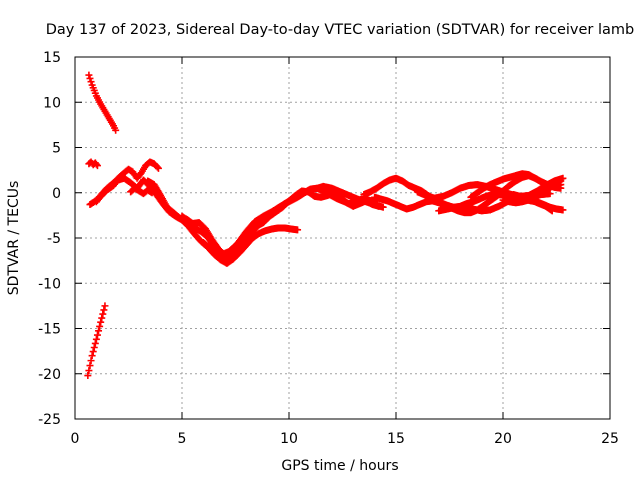 This screenshot has width=640, height=480. I want to click on y-tick-label: -5, so click(54, 239).